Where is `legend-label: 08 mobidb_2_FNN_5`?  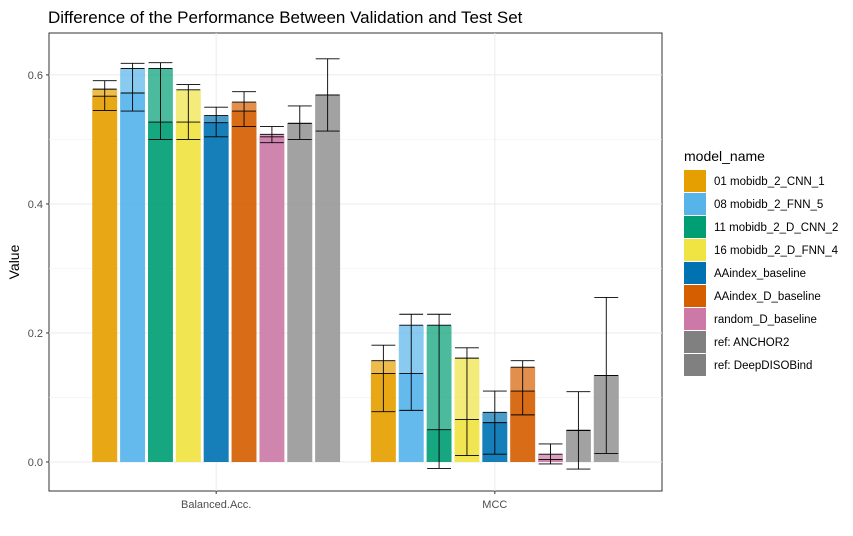 legend-label: 08 mobidb_2_FNN_5 is located at coordinates (768, 205).